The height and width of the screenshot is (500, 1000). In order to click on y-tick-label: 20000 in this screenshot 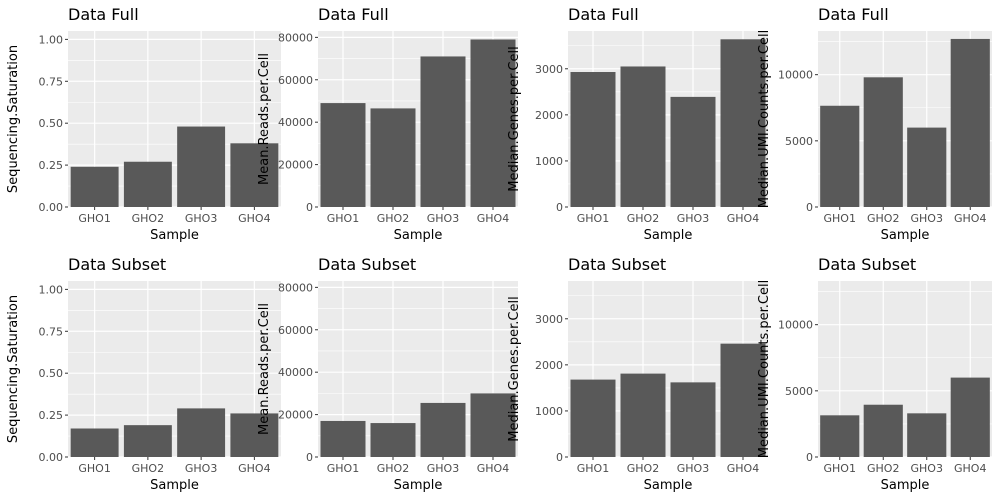, I will do `click(295, 165)`.